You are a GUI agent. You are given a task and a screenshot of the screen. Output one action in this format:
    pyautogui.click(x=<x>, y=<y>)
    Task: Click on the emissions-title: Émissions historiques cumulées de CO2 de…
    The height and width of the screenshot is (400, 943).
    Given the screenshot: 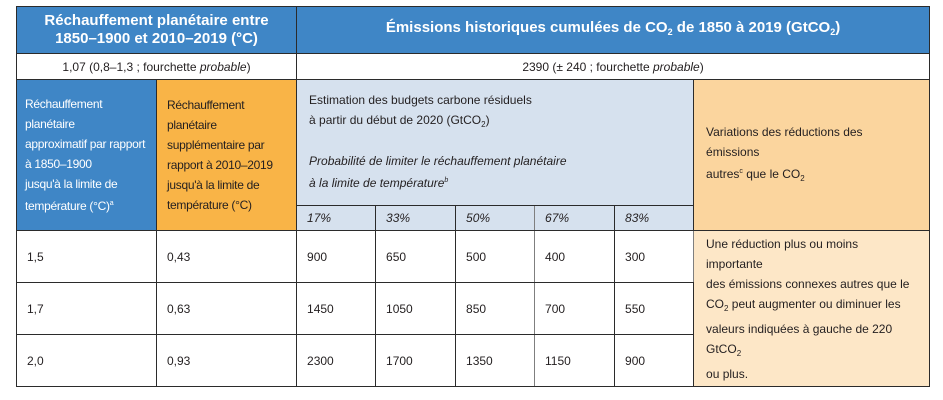 What is the action you would take?
    pyautogui.click(x=613, y=28)
    